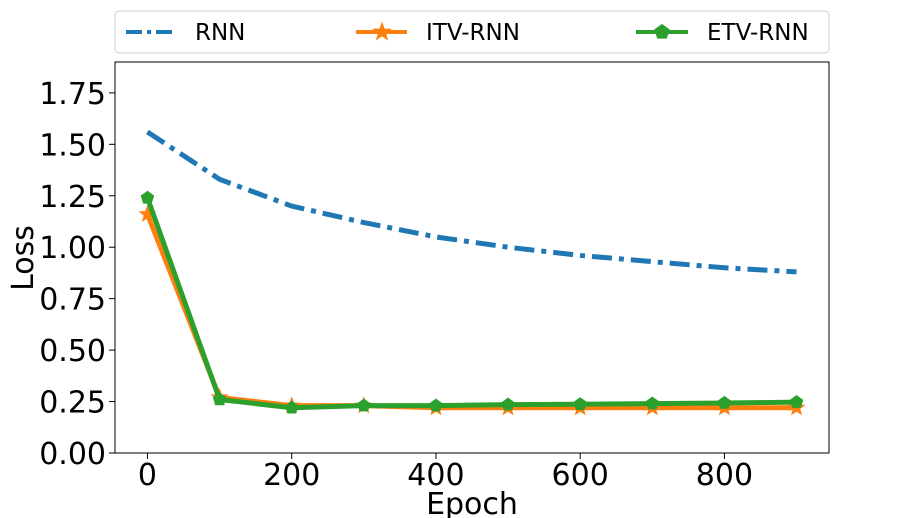 This screenshot has width=921, height=518. I want to click on y-tick-label: 0.75, so click(72, 300).